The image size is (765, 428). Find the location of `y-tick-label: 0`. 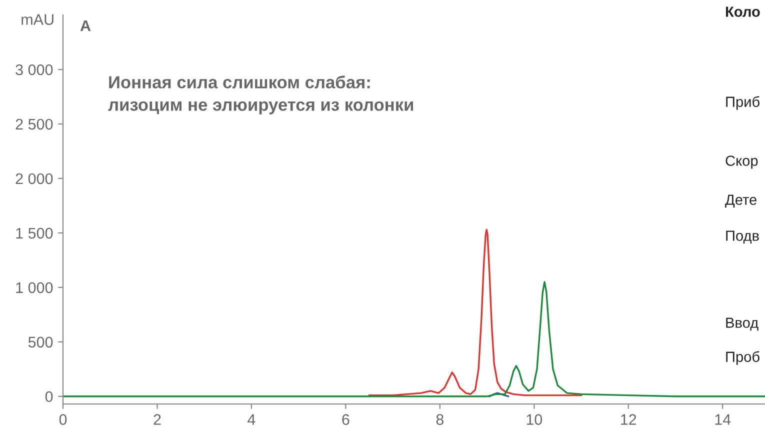

y-tick-label: 0 is located at coordinates (49, 396).